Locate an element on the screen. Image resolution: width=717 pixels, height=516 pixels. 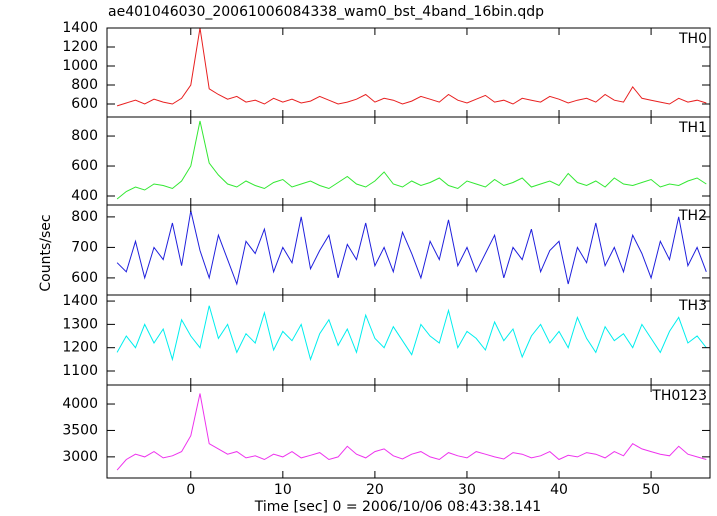
x-axis-label: Time [sec] 0 = 2006/10/06 08:43:38.141 is located at coordinates (397, 507).